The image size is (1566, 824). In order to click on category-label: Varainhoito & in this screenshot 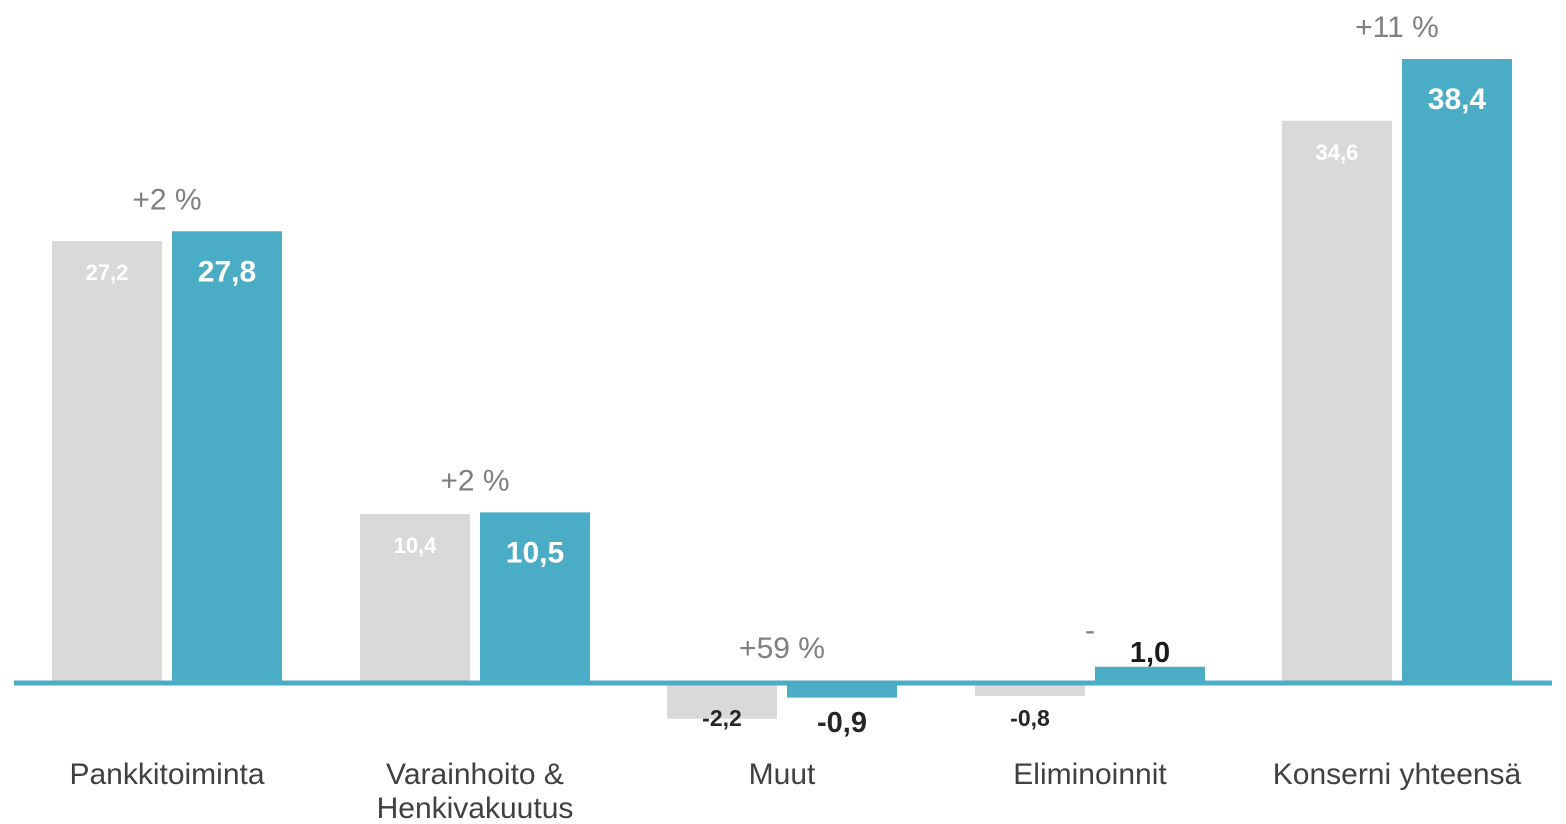, I will do `click(475, 774)`.